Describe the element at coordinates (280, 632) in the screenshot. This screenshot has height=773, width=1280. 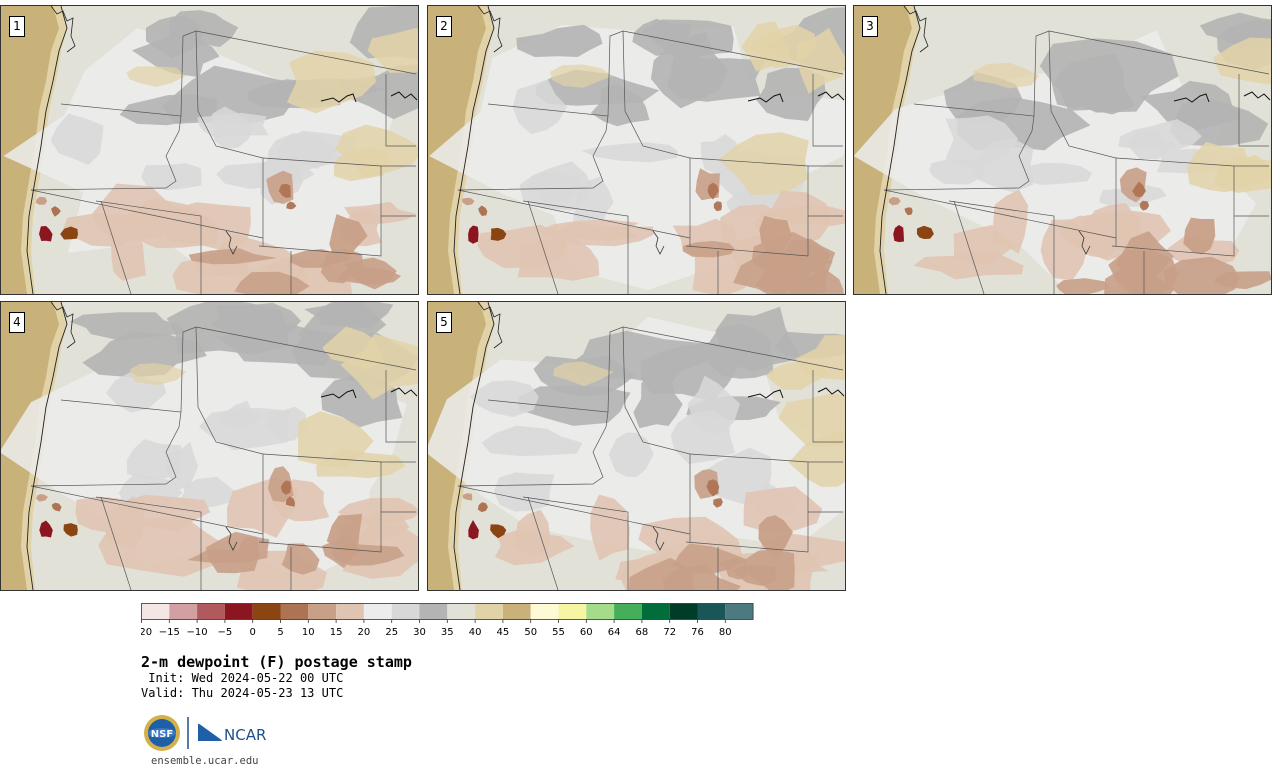
I see `colorbar-tick-label: 5` at that location.